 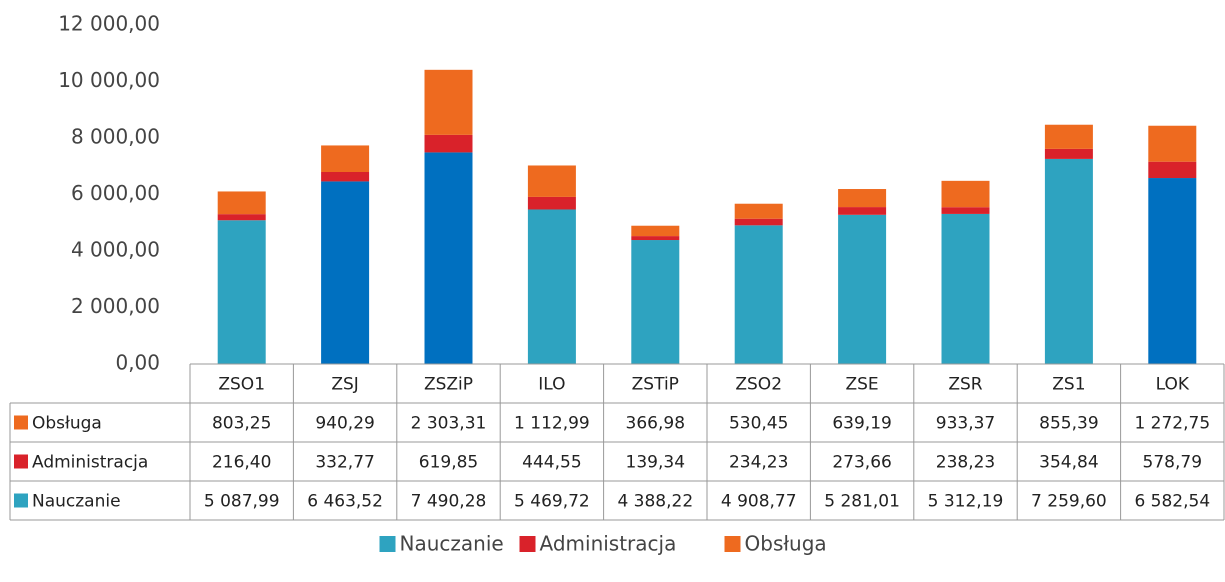 What do you see at coordinates (448, 463) in the screenshot?
I see `table-value: 619,85` at bounding box center [448, 463].